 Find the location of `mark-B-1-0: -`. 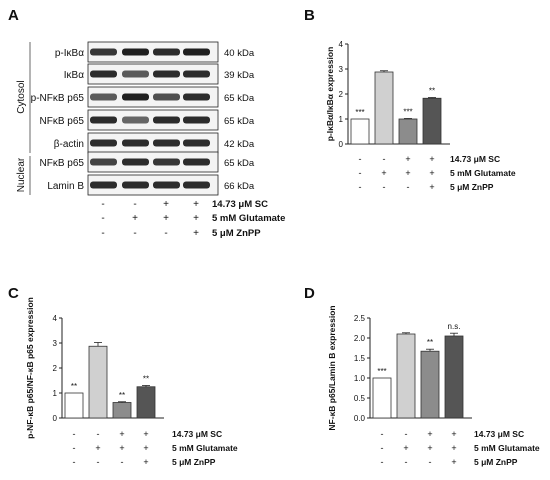

mark-B-1-0: - is located at coordinates (360, 173).